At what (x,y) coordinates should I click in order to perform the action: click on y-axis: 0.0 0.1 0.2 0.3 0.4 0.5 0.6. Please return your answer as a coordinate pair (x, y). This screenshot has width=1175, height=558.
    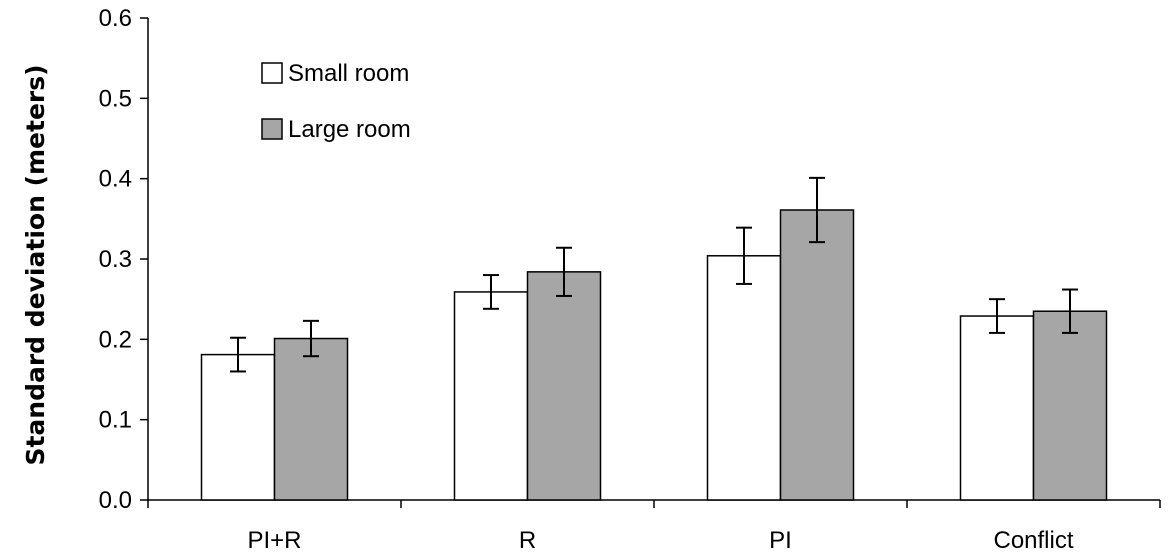
    Looking at the image, I should click on (124, 259).